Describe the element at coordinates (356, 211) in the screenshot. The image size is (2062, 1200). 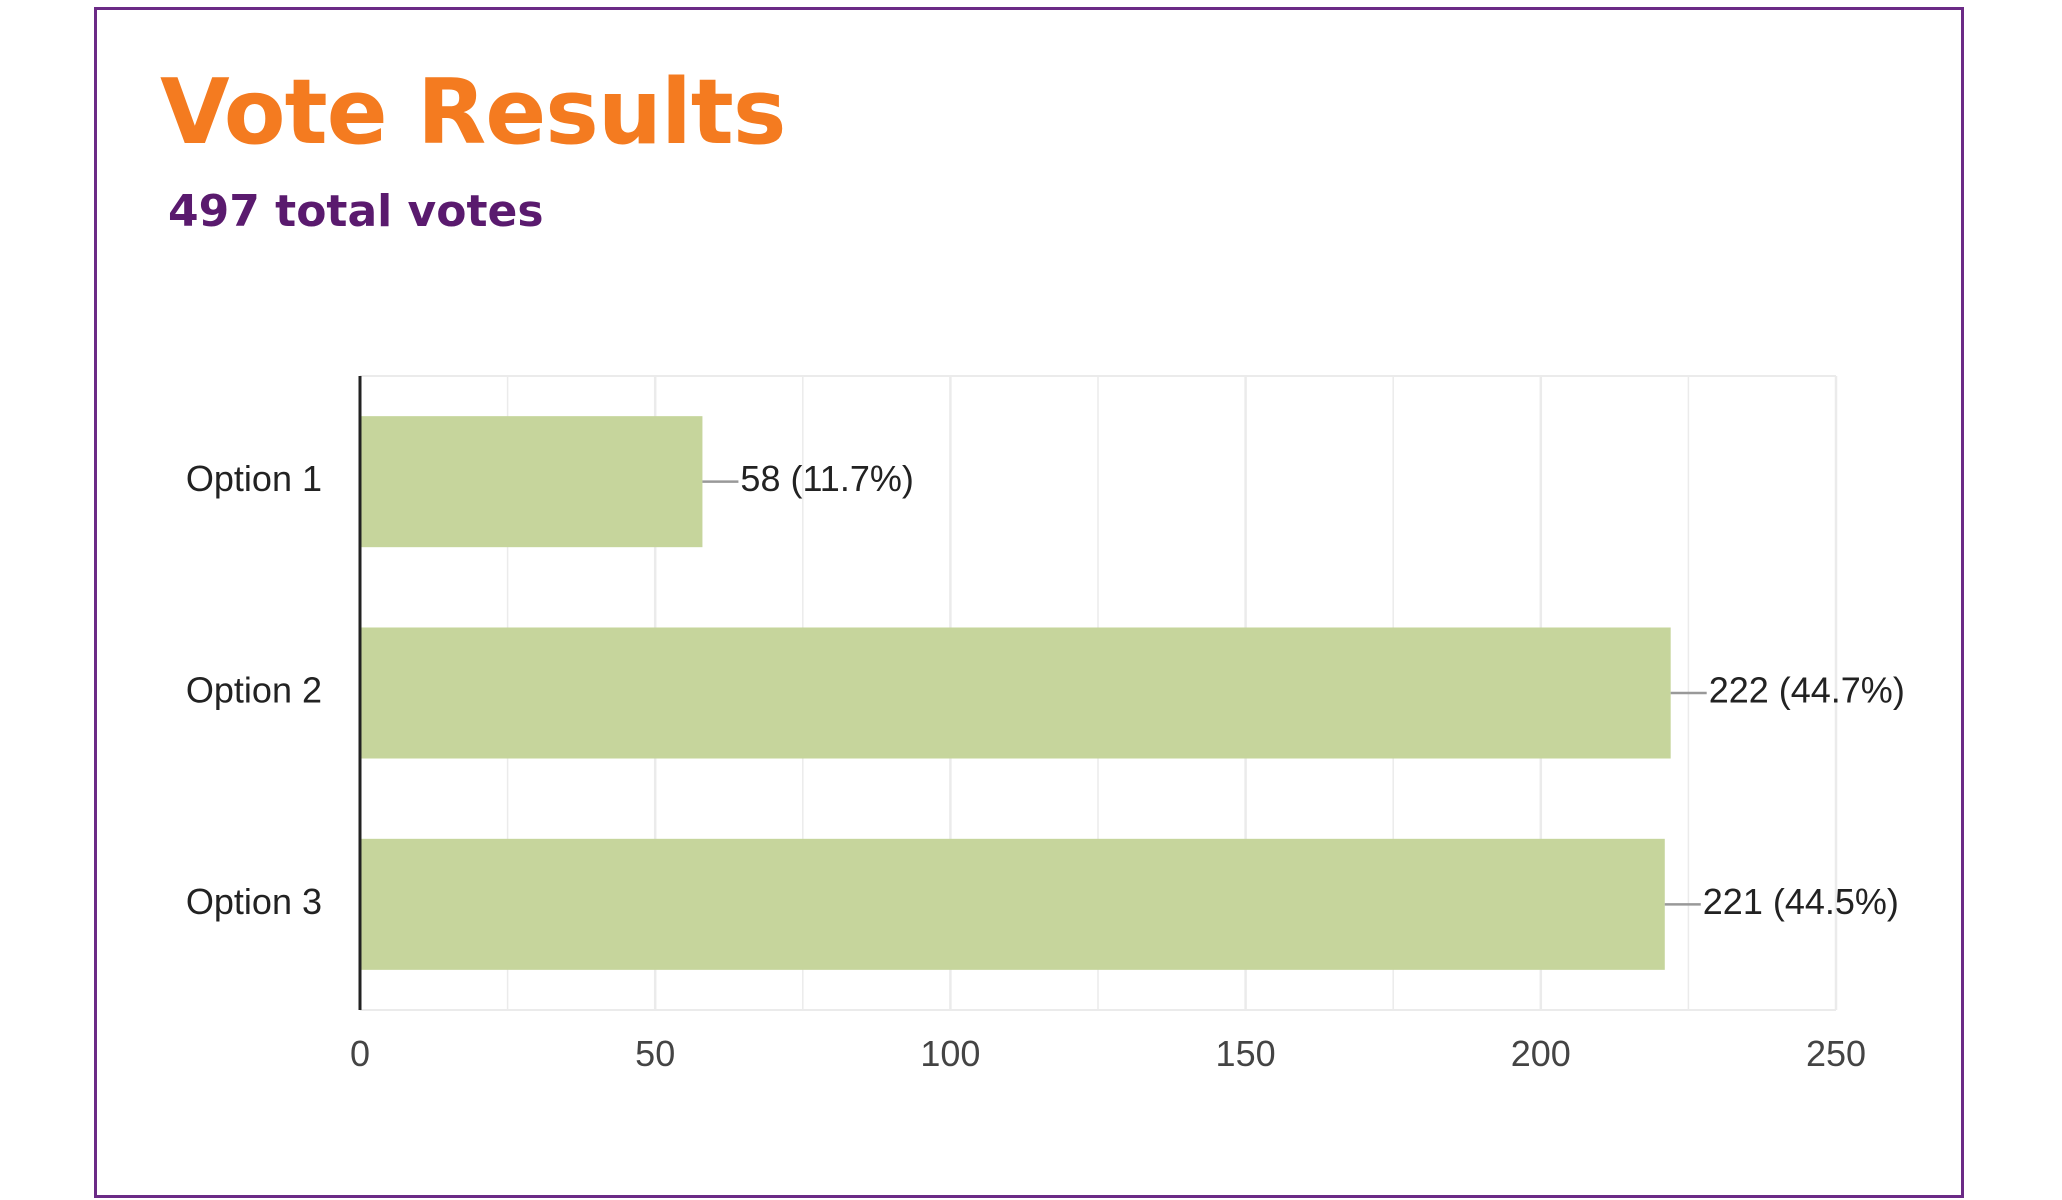
I see `chart-subtitle: 497 total votes` at that location.